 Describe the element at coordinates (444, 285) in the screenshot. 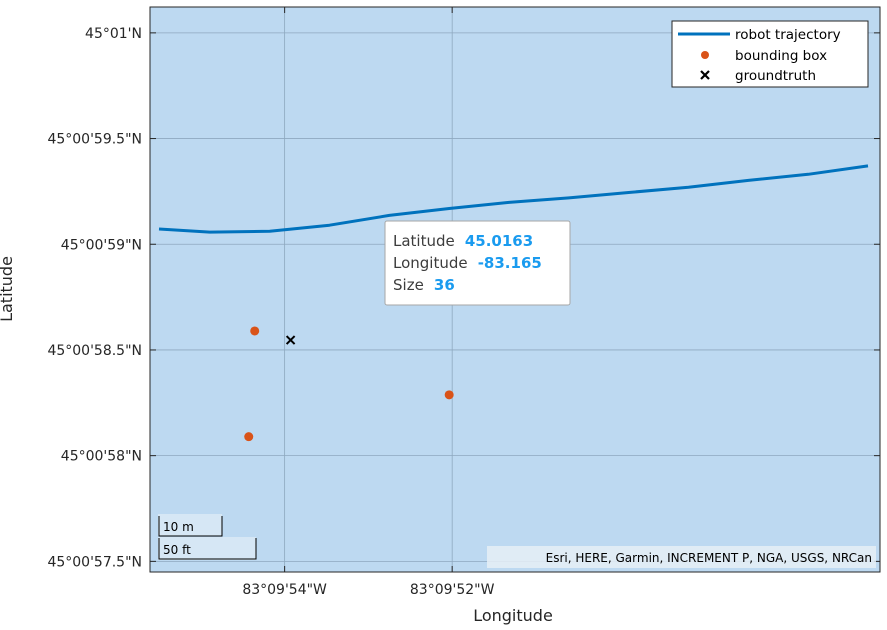

I see `datatip-size-value: 36` at that location.